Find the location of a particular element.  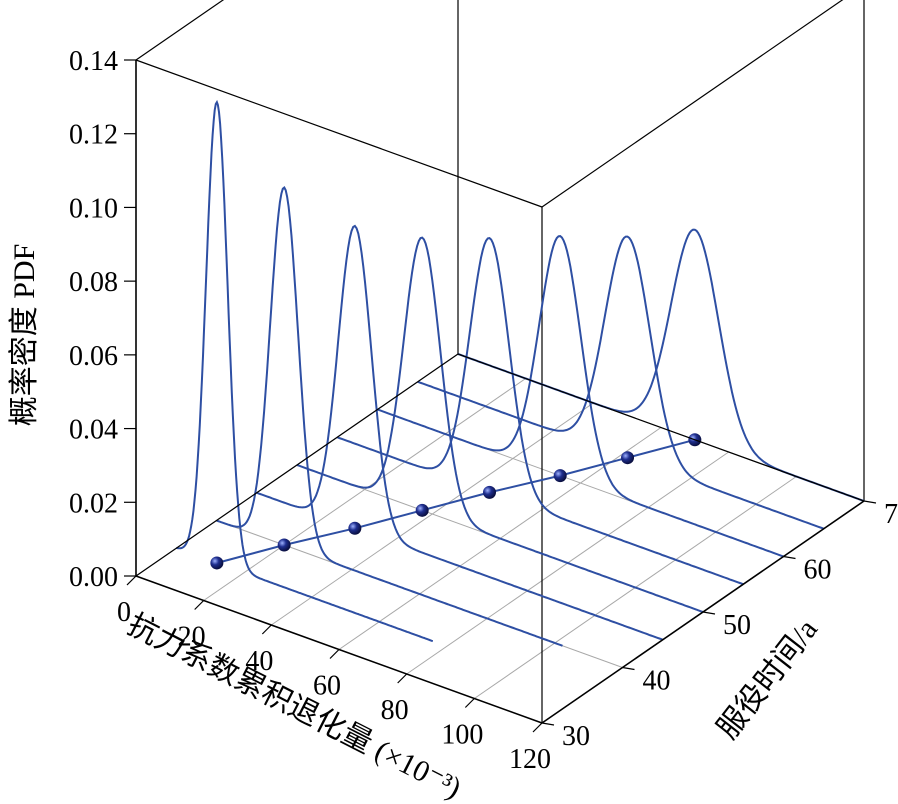

z-tick-label: 0.10 is located at coordinates (93, 208).